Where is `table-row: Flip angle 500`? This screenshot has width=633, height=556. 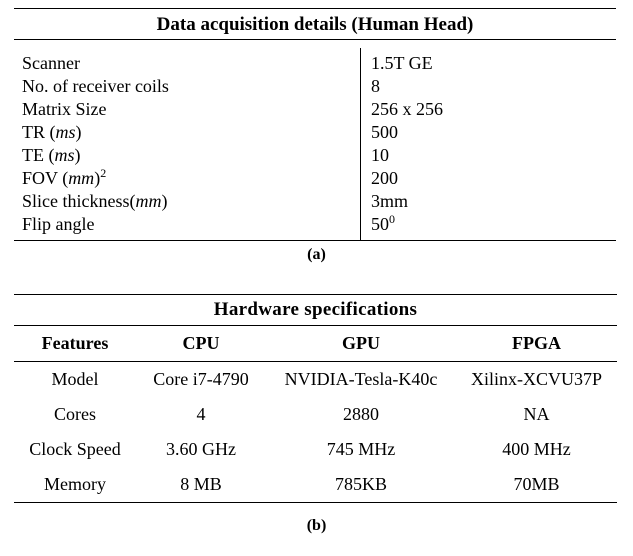
table-row: Flip angle 500 is located at coordinates (315, 227).